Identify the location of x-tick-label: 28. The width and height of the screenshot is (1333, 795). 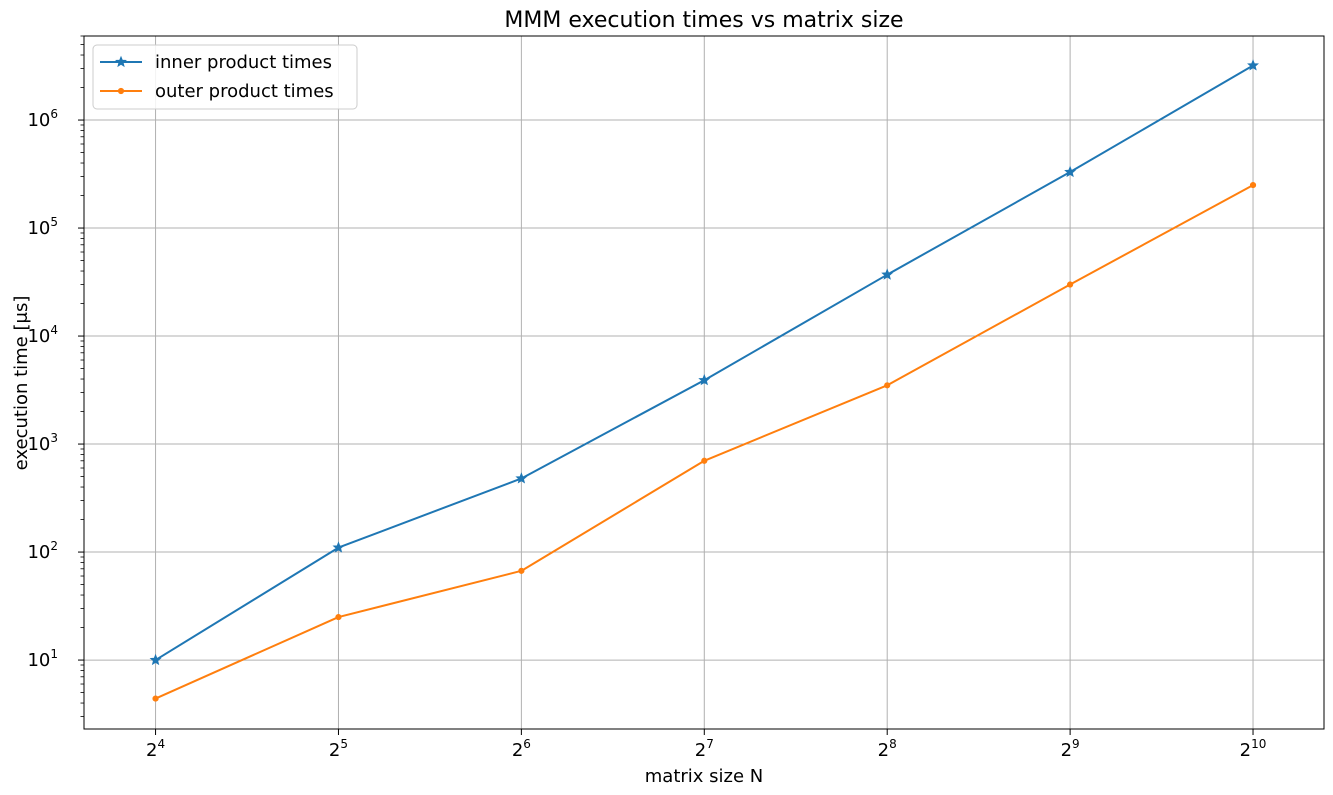
(887, 749).